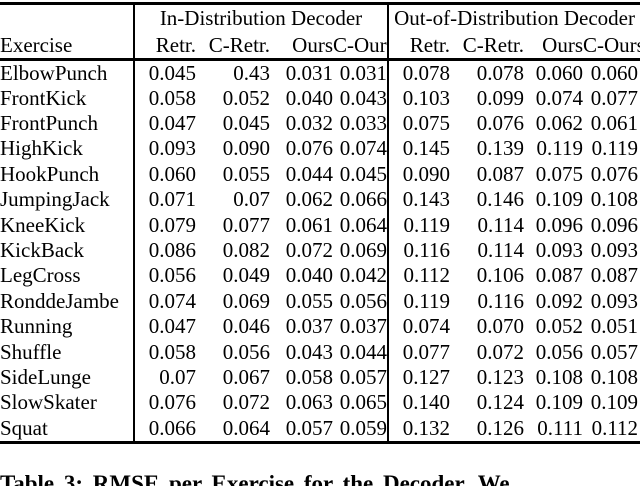 This screenshot has width=640, height=486. Describe the element at coordinates (418, 200) in the screenshot. I see `value-cell: 0.143` at that location.